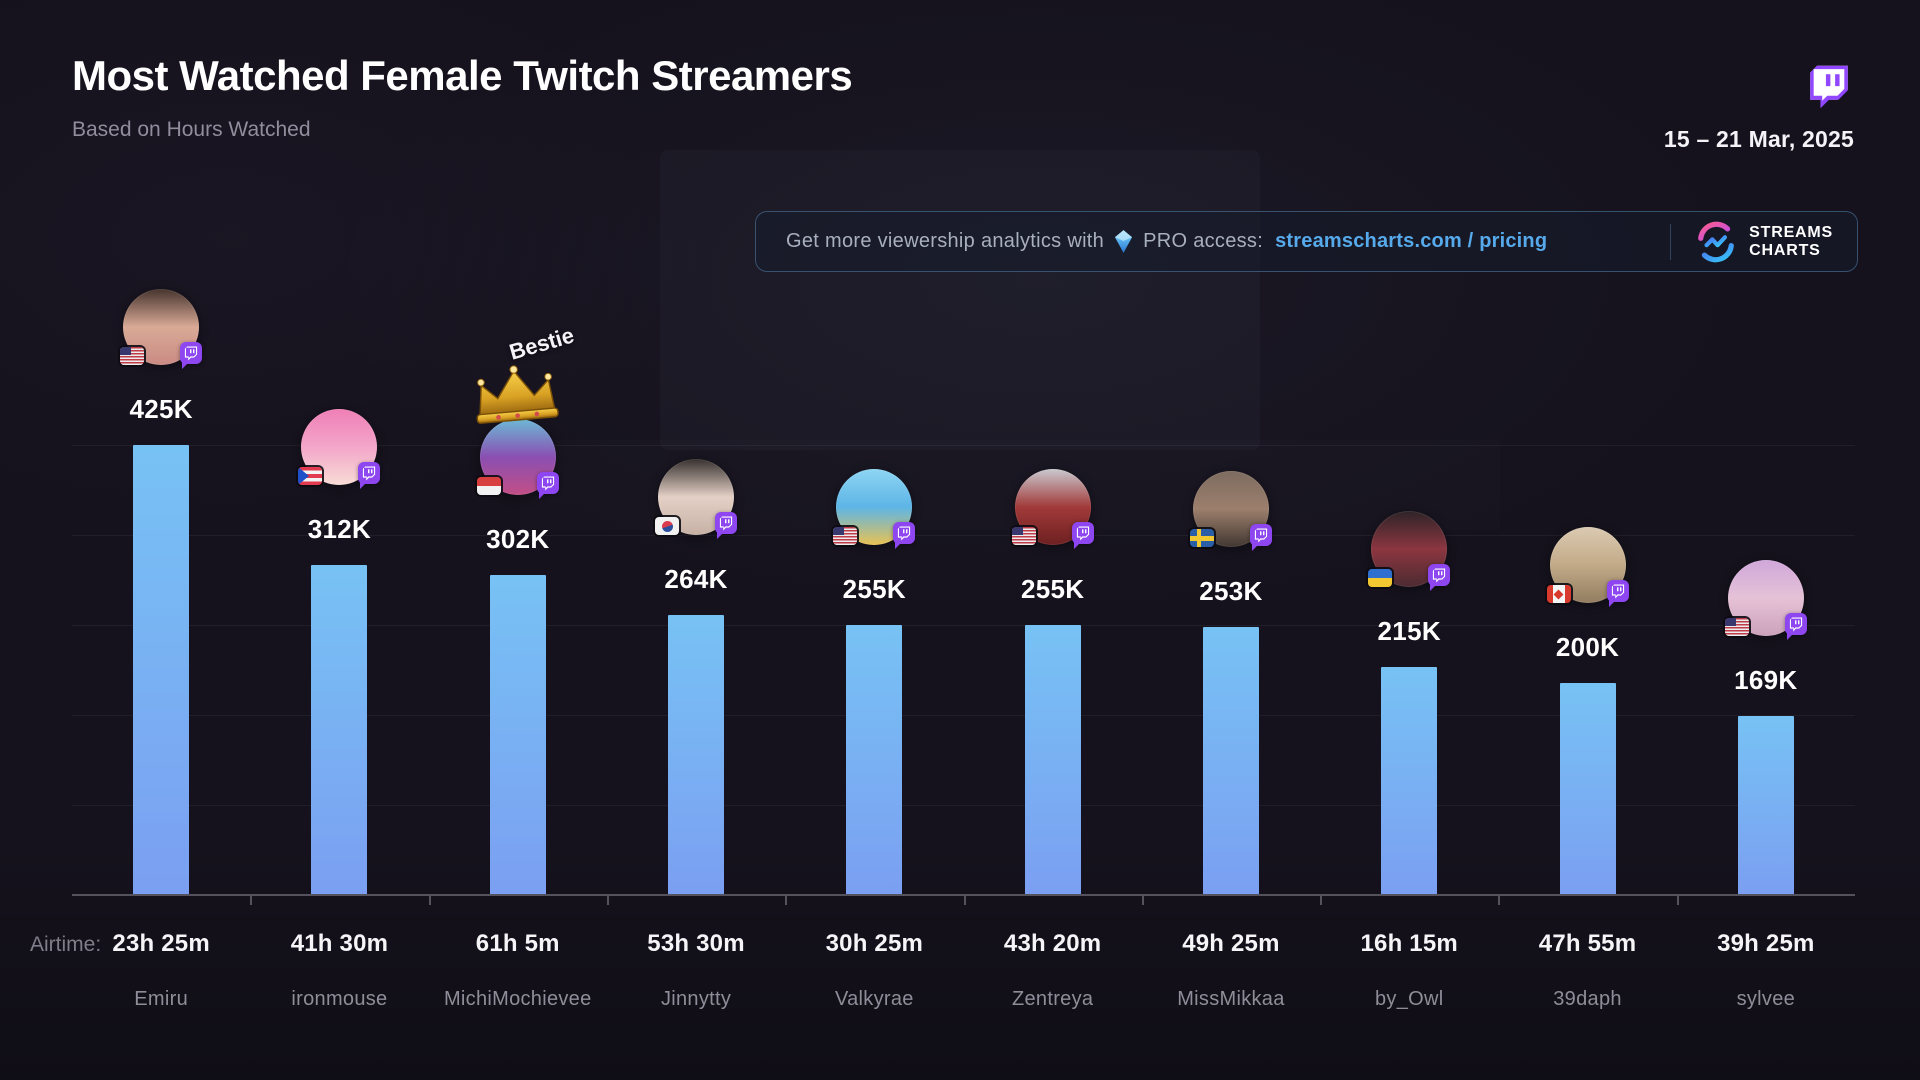 This screenshot has width=1920, height=1080. What do you see at coordinates (1123, 241) in the screenshot?
I see `pro-diamond-icon` at bounding box center [1123, 241].